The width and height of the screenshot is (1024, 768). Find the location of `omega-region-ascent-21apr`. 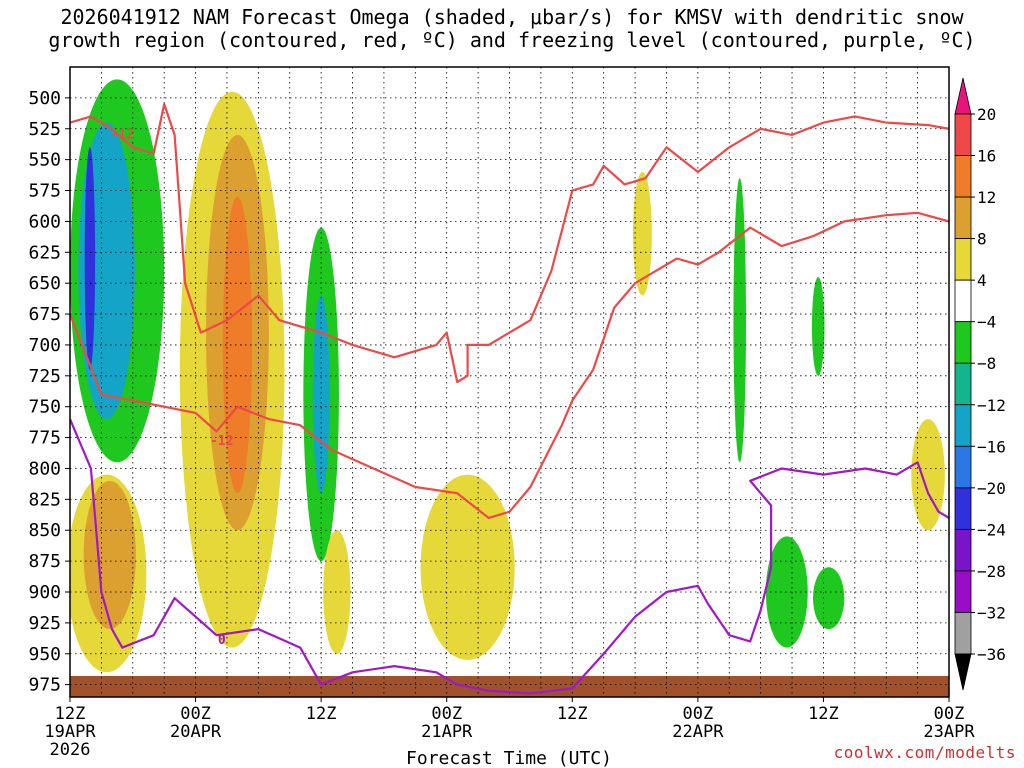

omega-region-ascent-21apr is located at coordinates (467, 567).